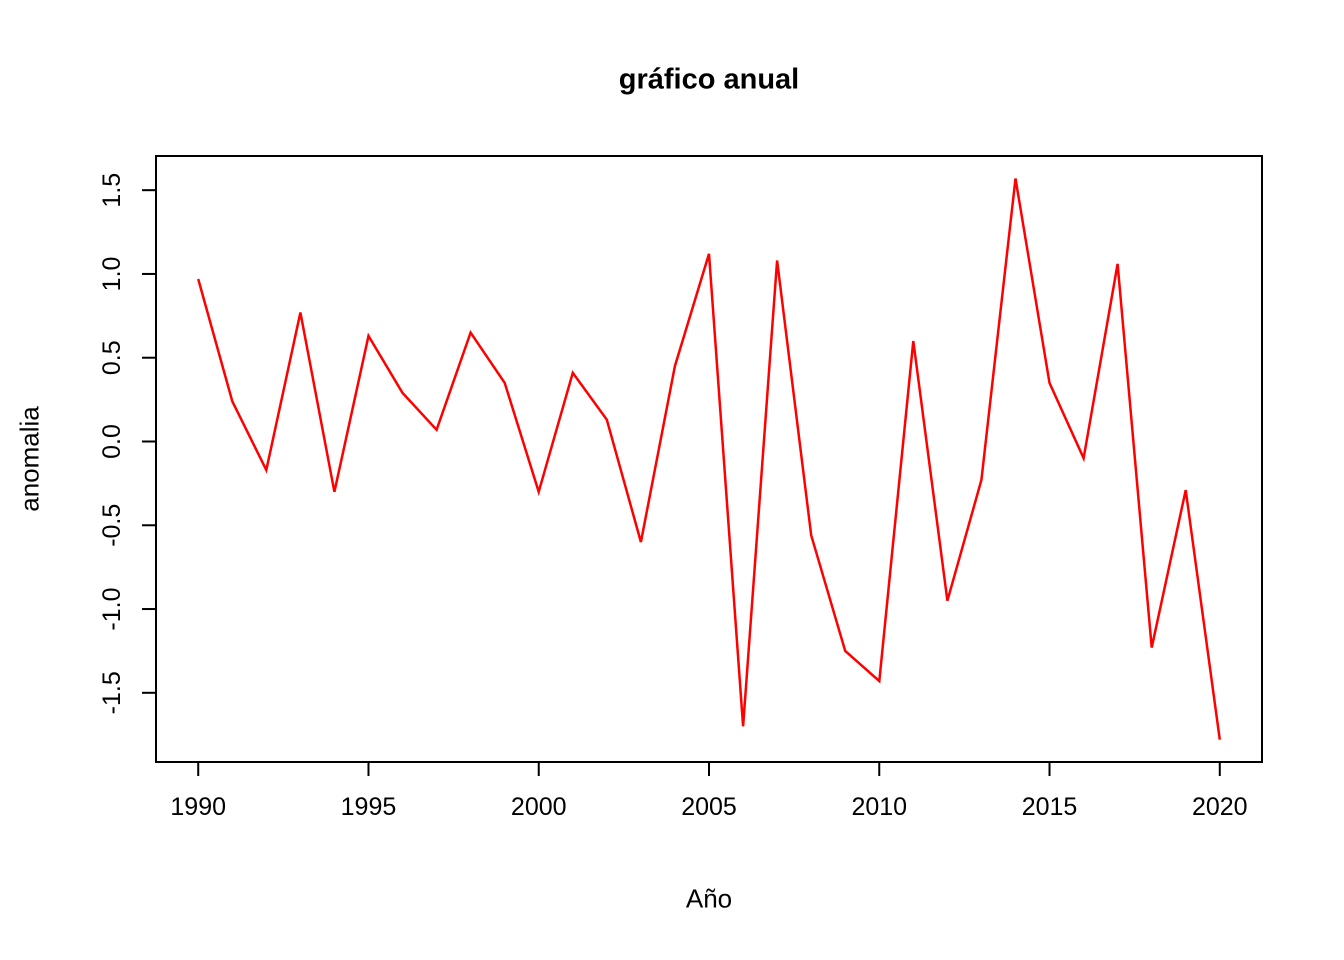  Describe the element at coordinates (112, 274) in the screenshot. I see `y-tick-label: 1.0` at that location.